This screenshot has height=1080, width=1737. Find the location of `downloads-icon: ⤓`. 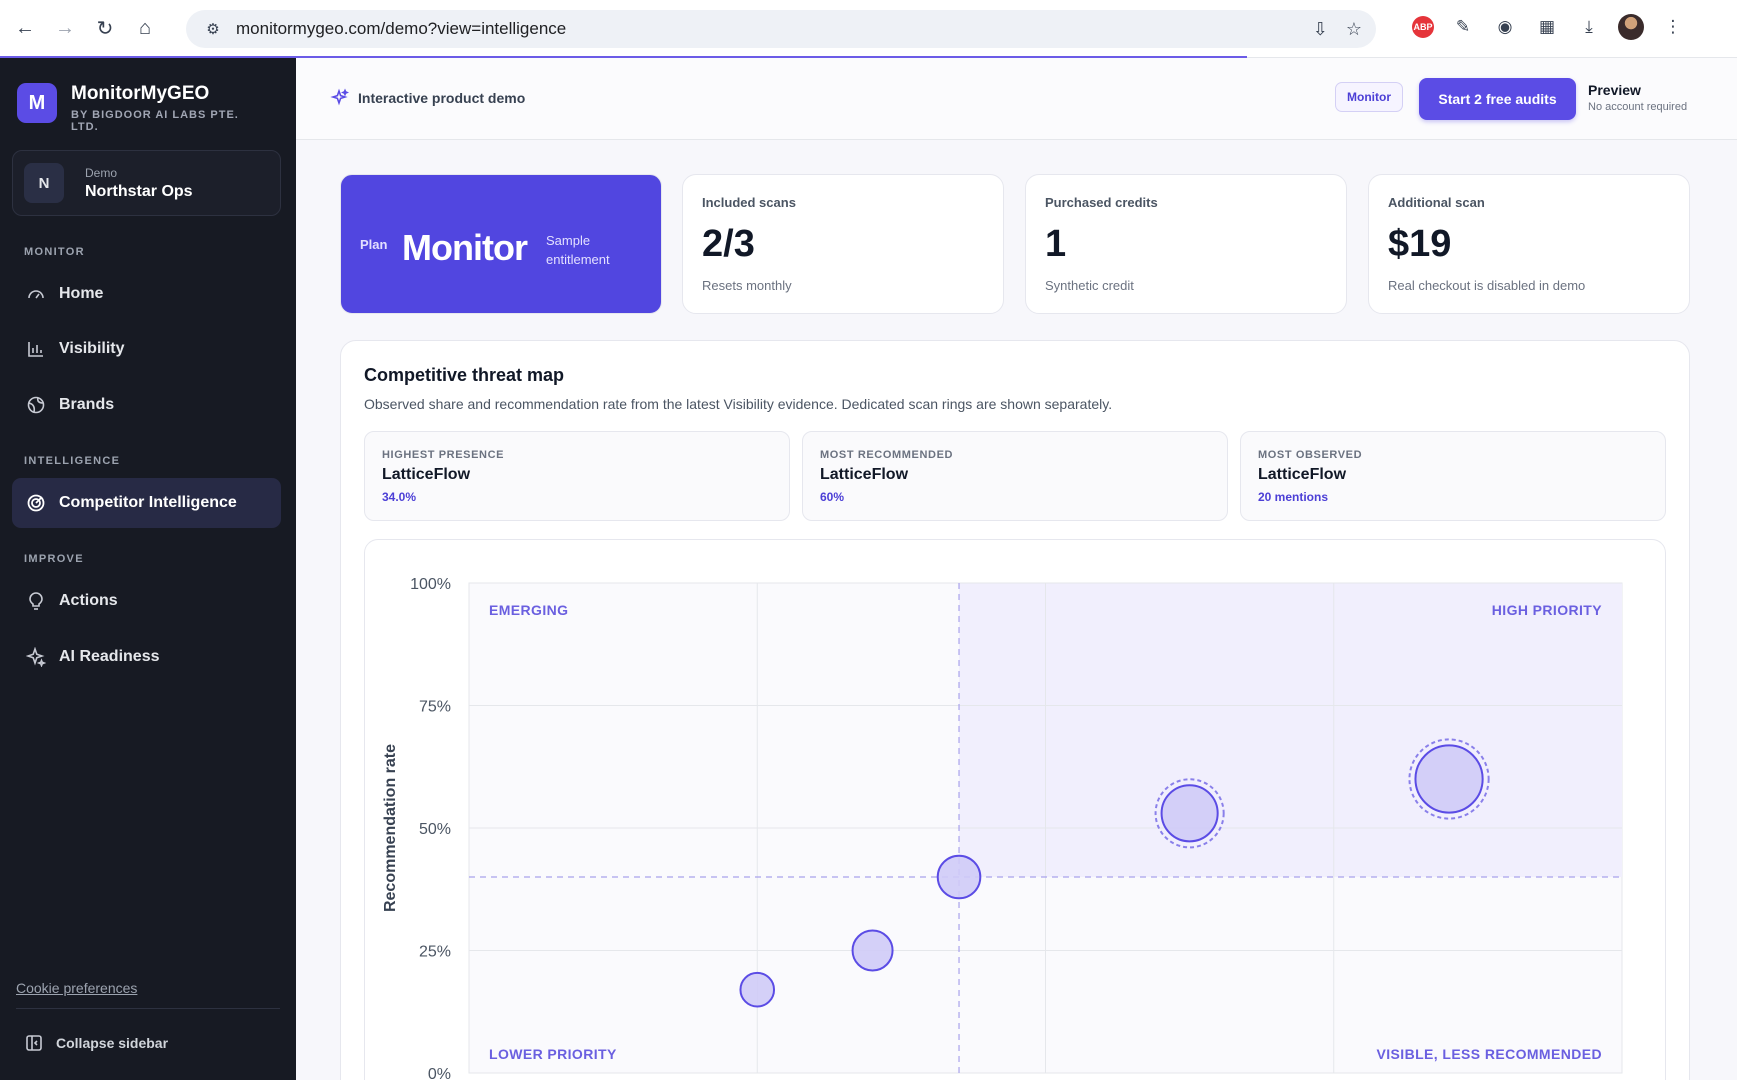

downloads-icon: ⤓ is located at coordinates (1589, 26).